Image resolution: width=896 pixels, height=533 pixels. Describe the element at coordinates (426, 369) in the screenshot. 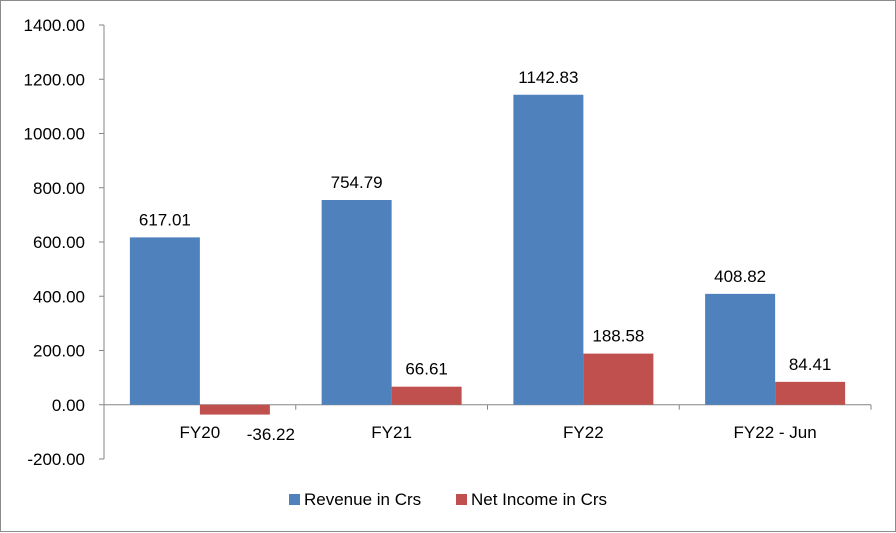

I see `data-label: 66.61` at that location.